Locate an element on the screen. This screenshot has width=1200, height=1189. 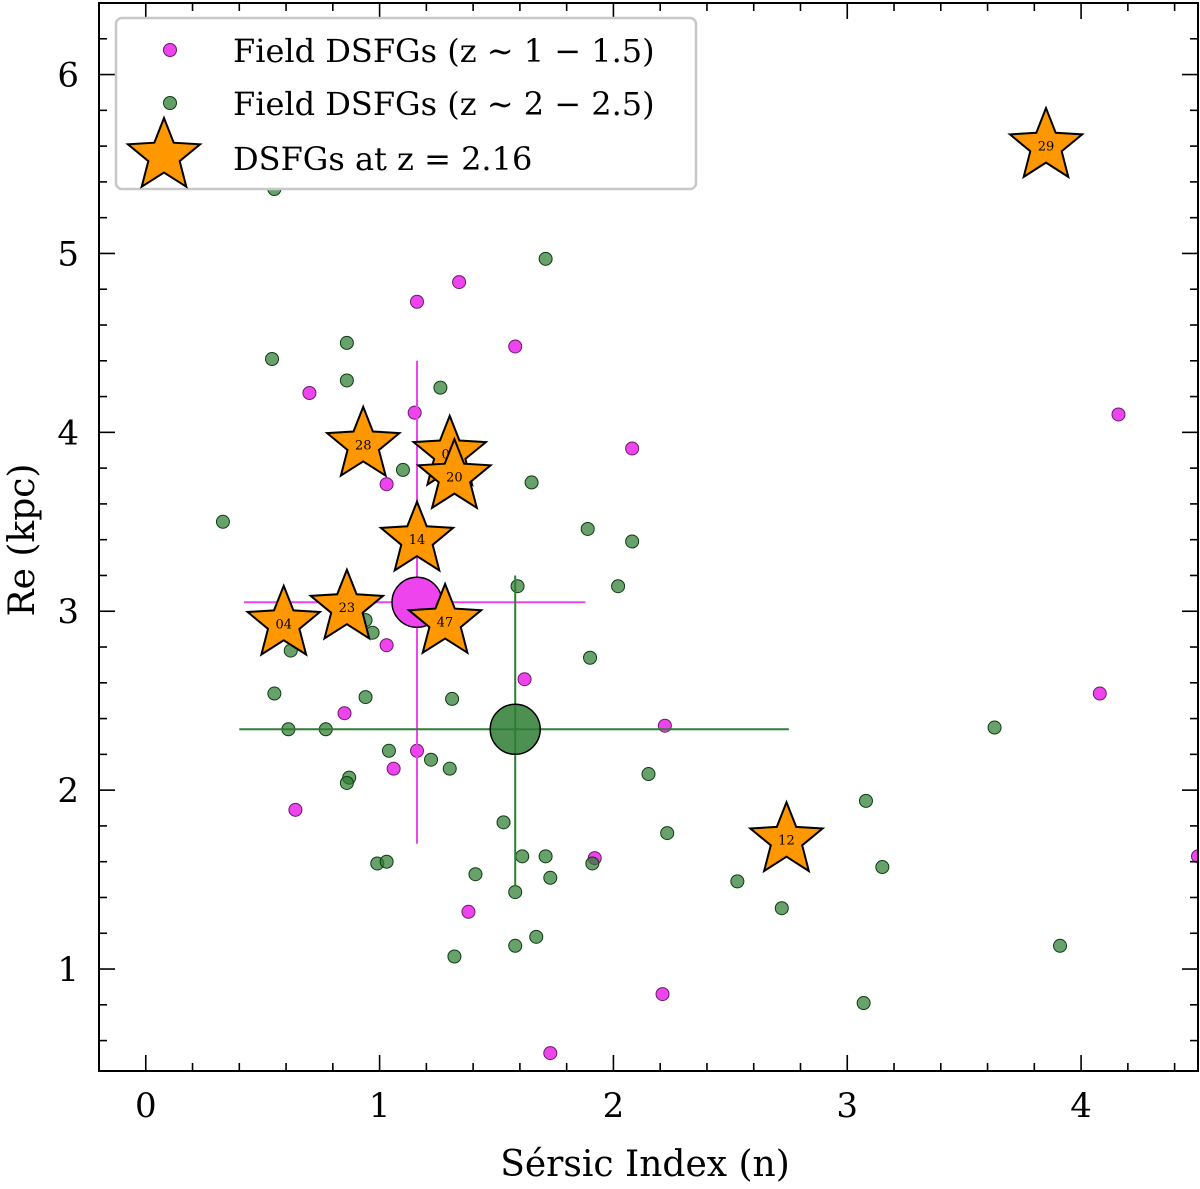
x-tick-label: 2 is located at coordinates (614, 1106).